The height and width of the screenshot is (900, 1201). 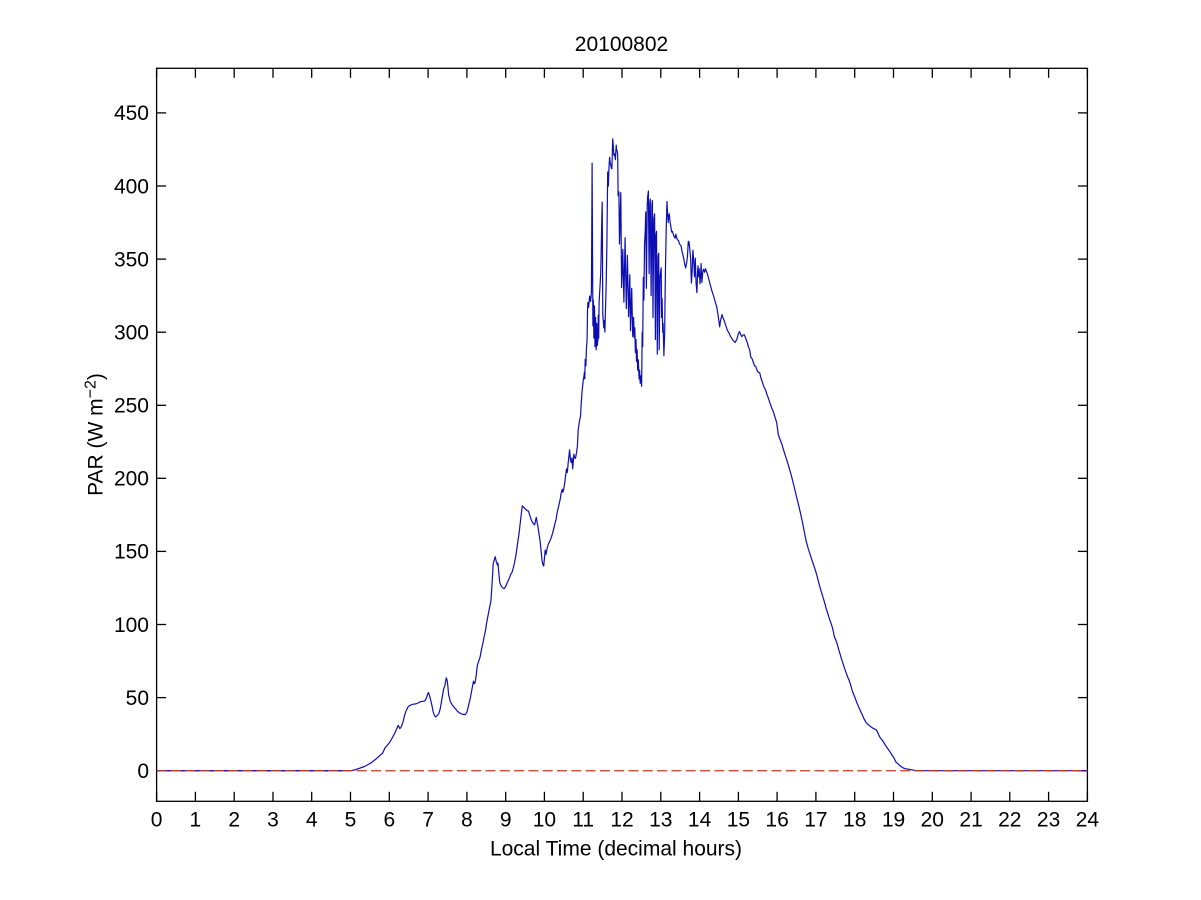 What do you see at coordinates (1048, 820) in the screenshot?
I see `svg-text: 23` at bounding box center [1048, 820].